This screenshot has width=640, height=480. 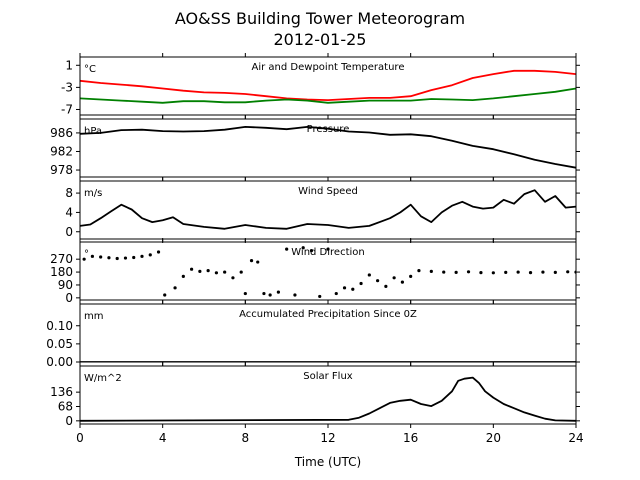 I want to click on y-tick-label: 978, so click(x=61, y=170).